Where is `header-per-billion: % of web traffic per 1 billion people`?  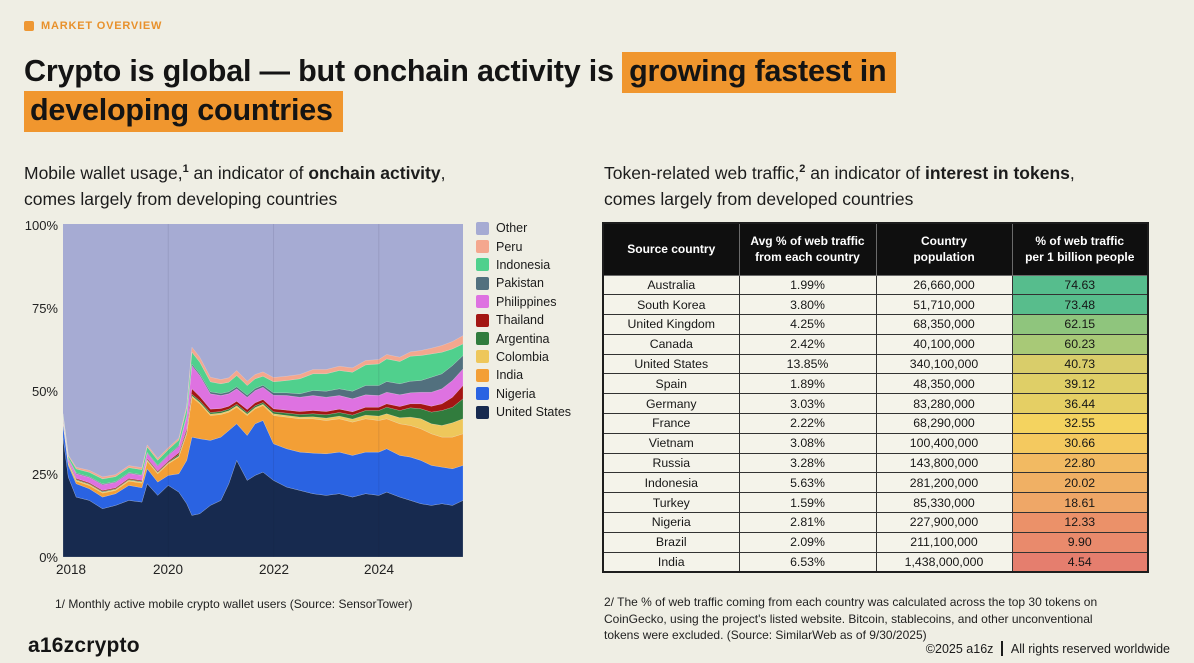 header-per-billion: % of web traffic per 1 billion people is located at coordinates (1080, 249).